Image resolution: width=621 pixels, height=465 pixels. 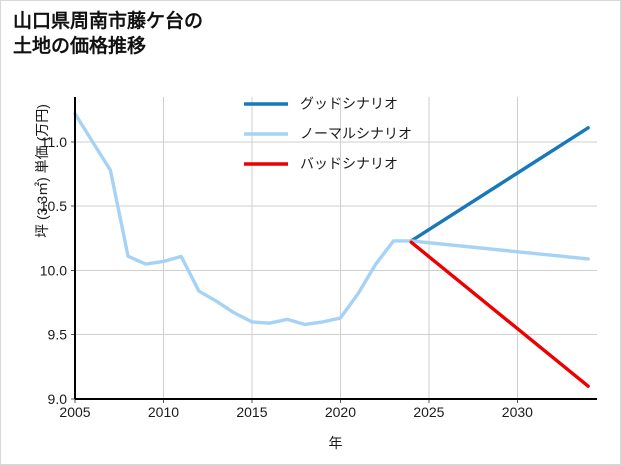 What do you see at coordinates (74, 412) in the screenshot?
I see `x-tick-label: 2005` at bounding box center [74, 412].